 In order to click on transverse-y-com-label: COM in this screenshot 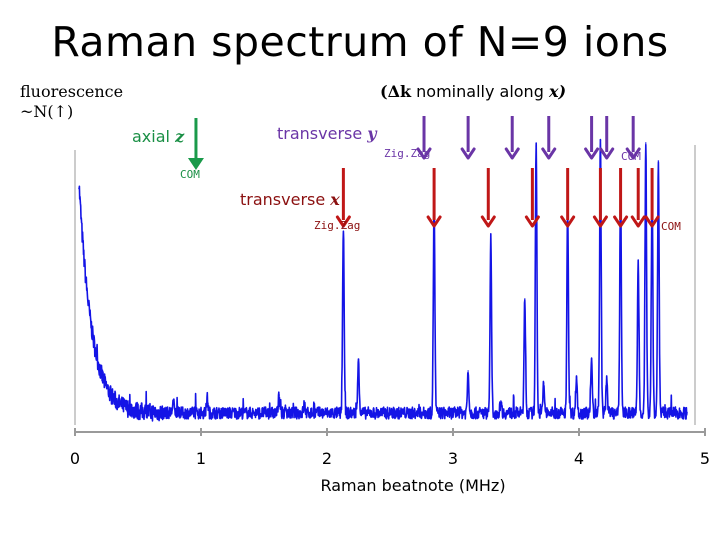, I will do `click(631, 156)`.